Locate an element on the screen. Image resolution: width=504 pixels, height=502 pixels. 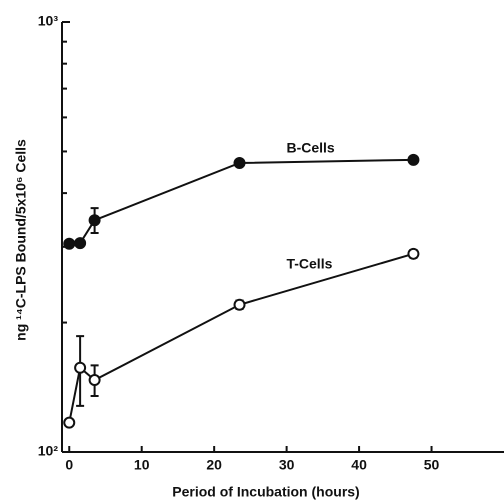
y-axis-label: ng ¹⁴C-LPS Bound/5x10⁶ Cells is located at coordinates (21, 240).